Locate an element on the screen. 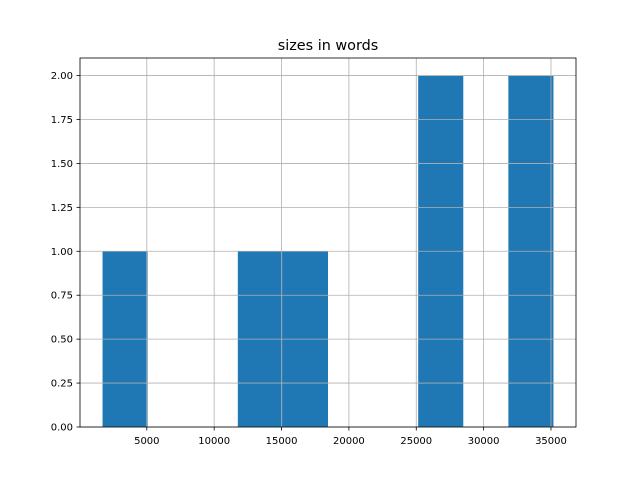 The width and height of the screenshot is (640, 484). y-tick-label: 0.25 is located at coordinates (62, 384).